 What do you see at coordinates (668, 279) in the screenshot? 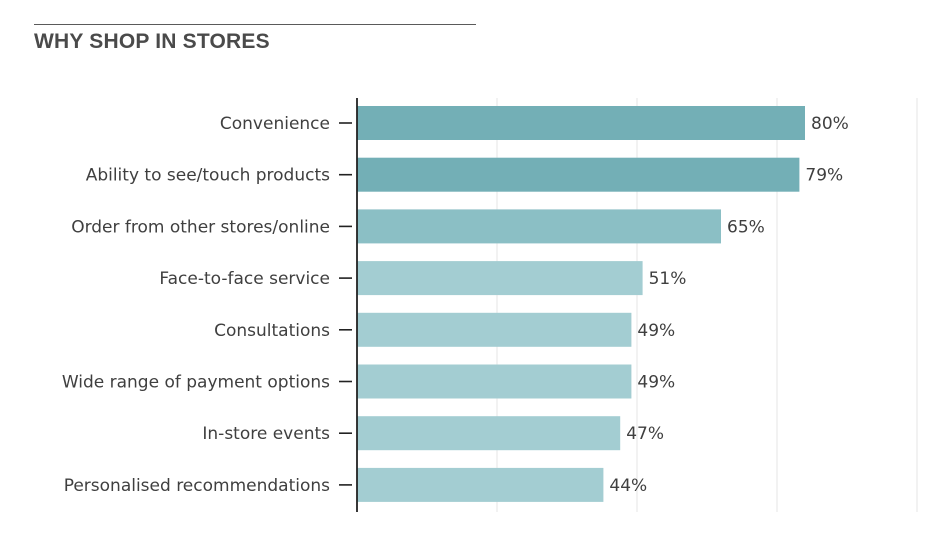
I see `data-label: 51%` at bounding box center [668, 279].